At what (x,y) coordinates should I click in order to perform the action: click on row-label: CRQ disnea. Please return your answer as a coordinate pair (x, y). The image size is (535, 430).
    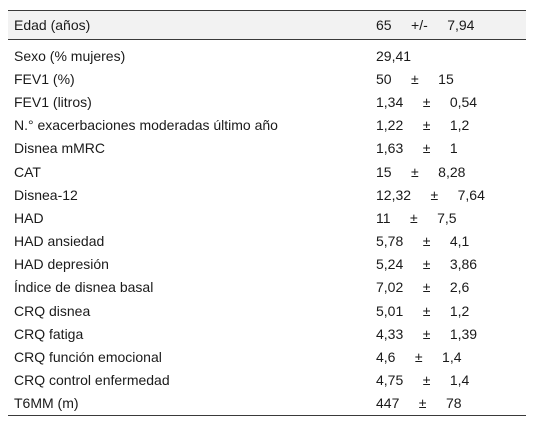
    Looking at the image, I should click on (52, 310).